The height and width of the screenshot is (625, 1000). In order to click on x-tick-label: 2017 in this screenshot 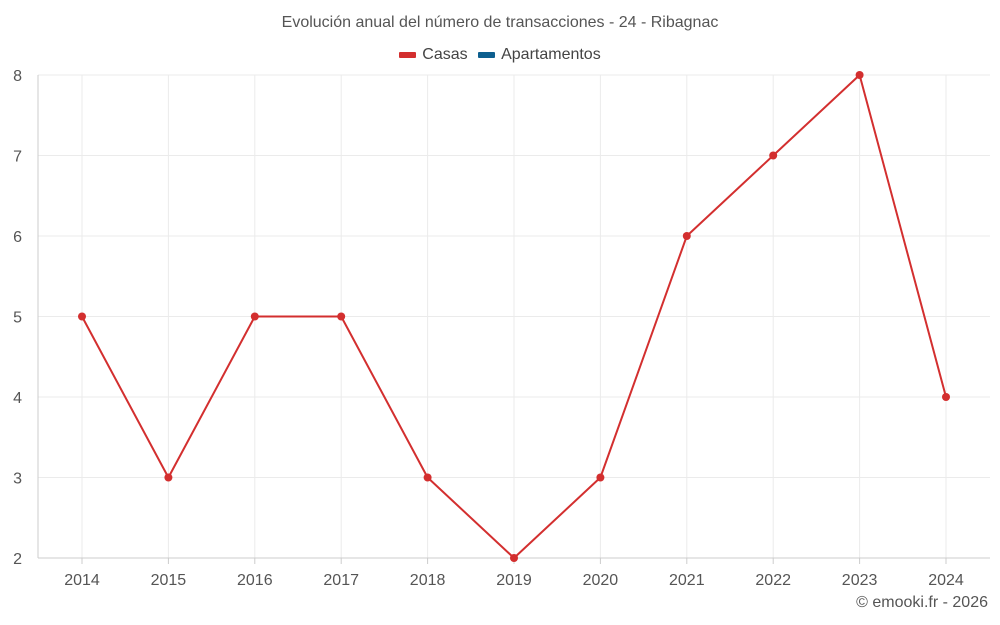, I will do `click(341, 580)`.